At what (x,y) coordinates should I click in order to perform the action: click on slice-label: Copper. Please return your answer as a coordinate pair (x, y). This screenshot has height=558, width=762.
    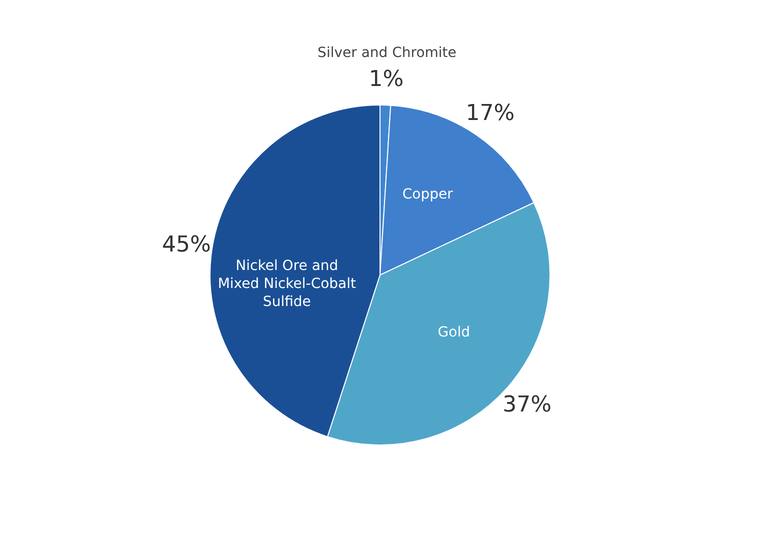
    Looking at the image, I should click on (428, 194).